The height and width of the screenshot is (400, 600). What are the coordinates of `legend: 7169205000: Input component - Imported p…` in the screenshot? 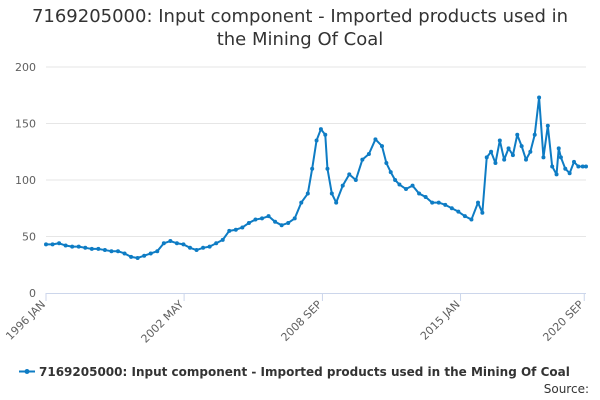 It's located at (294, 372).